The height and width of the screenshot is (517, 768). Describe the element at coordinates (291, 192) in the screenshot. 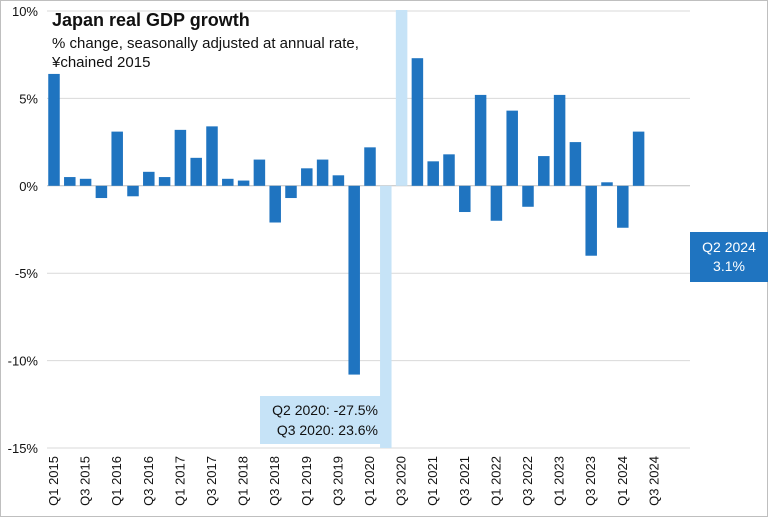

I see `bar-q4-2018` at that location.